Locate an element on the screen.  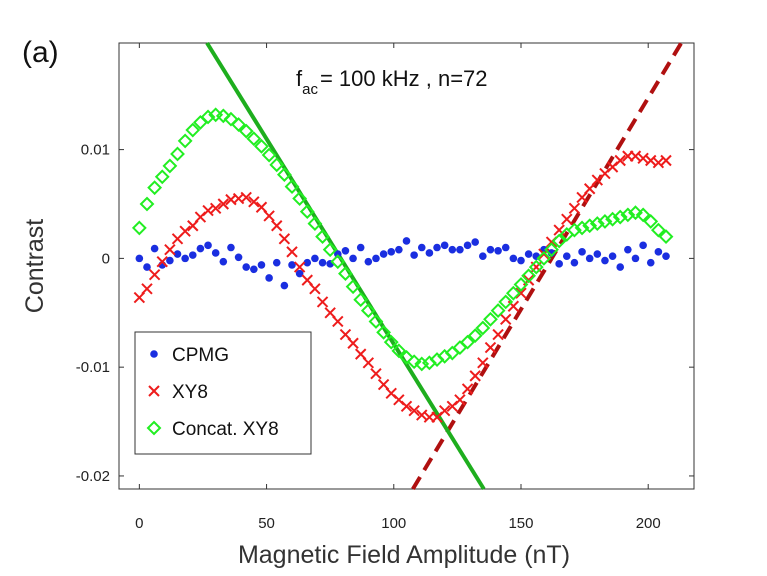
legend-label-cpmg: CPMG is located at coordinates (200, 355).